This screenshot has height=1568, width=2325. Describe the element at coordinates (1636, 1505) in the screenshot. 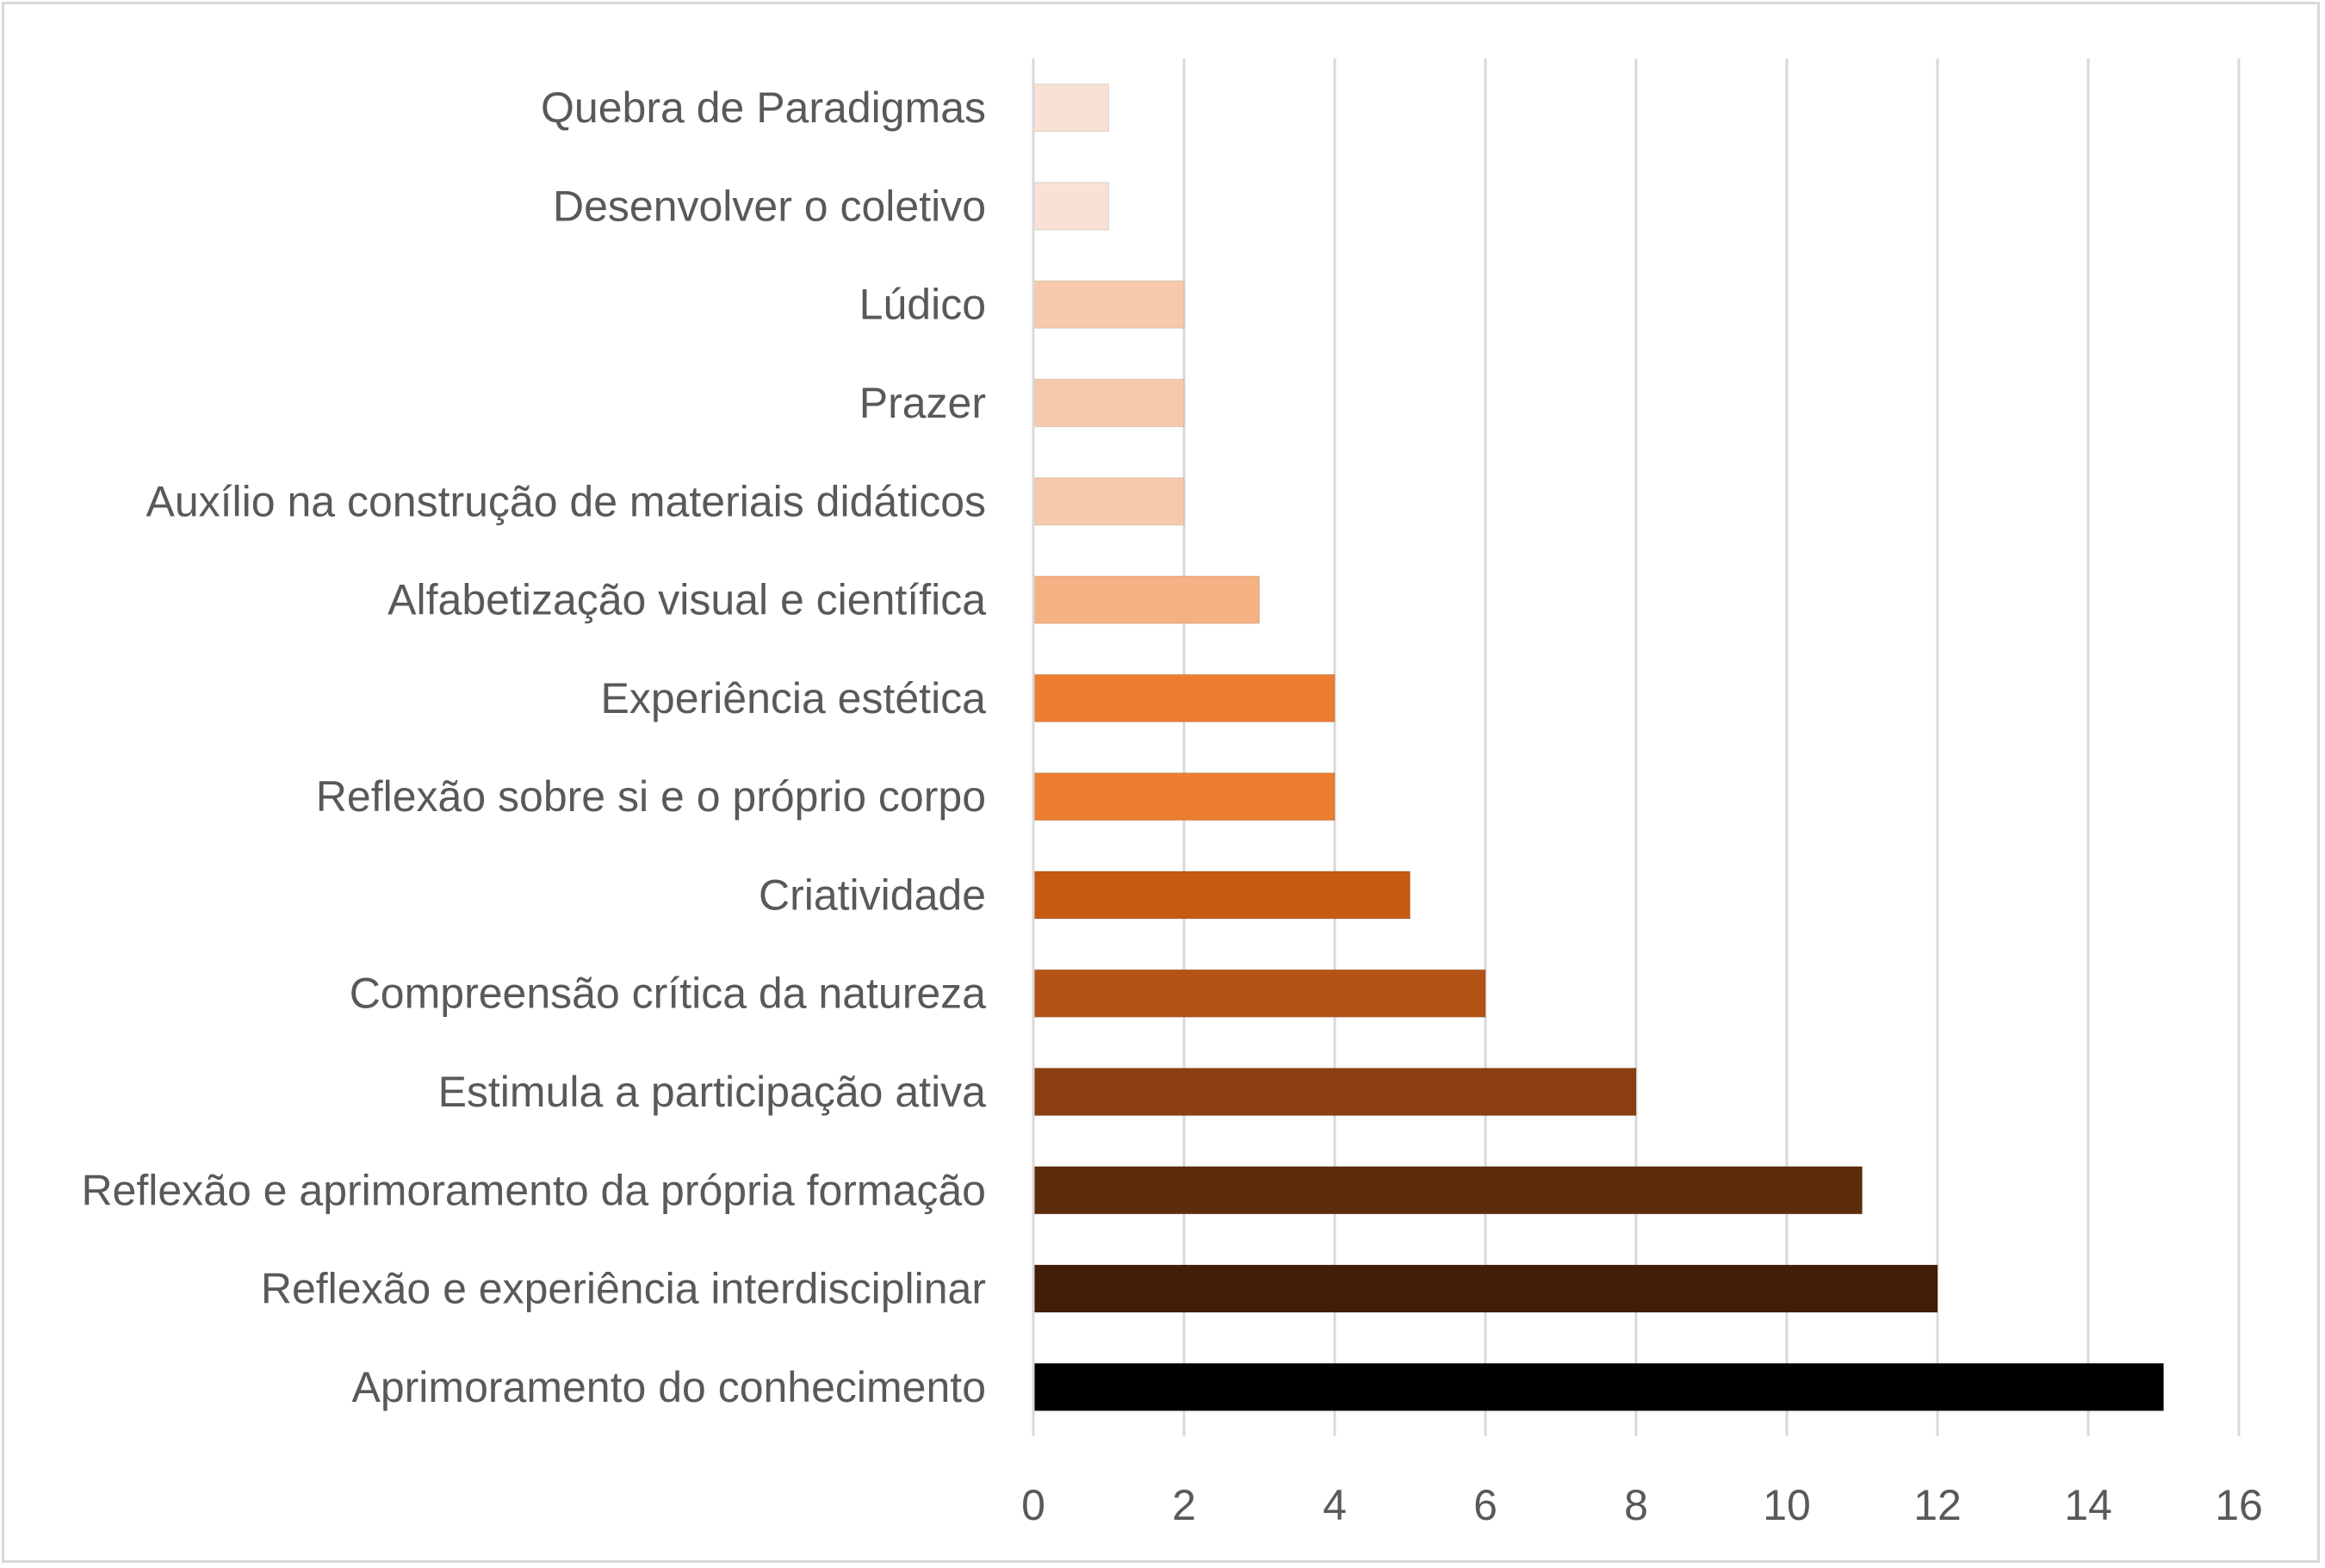

I see `x-tick-label: 8` at that location.